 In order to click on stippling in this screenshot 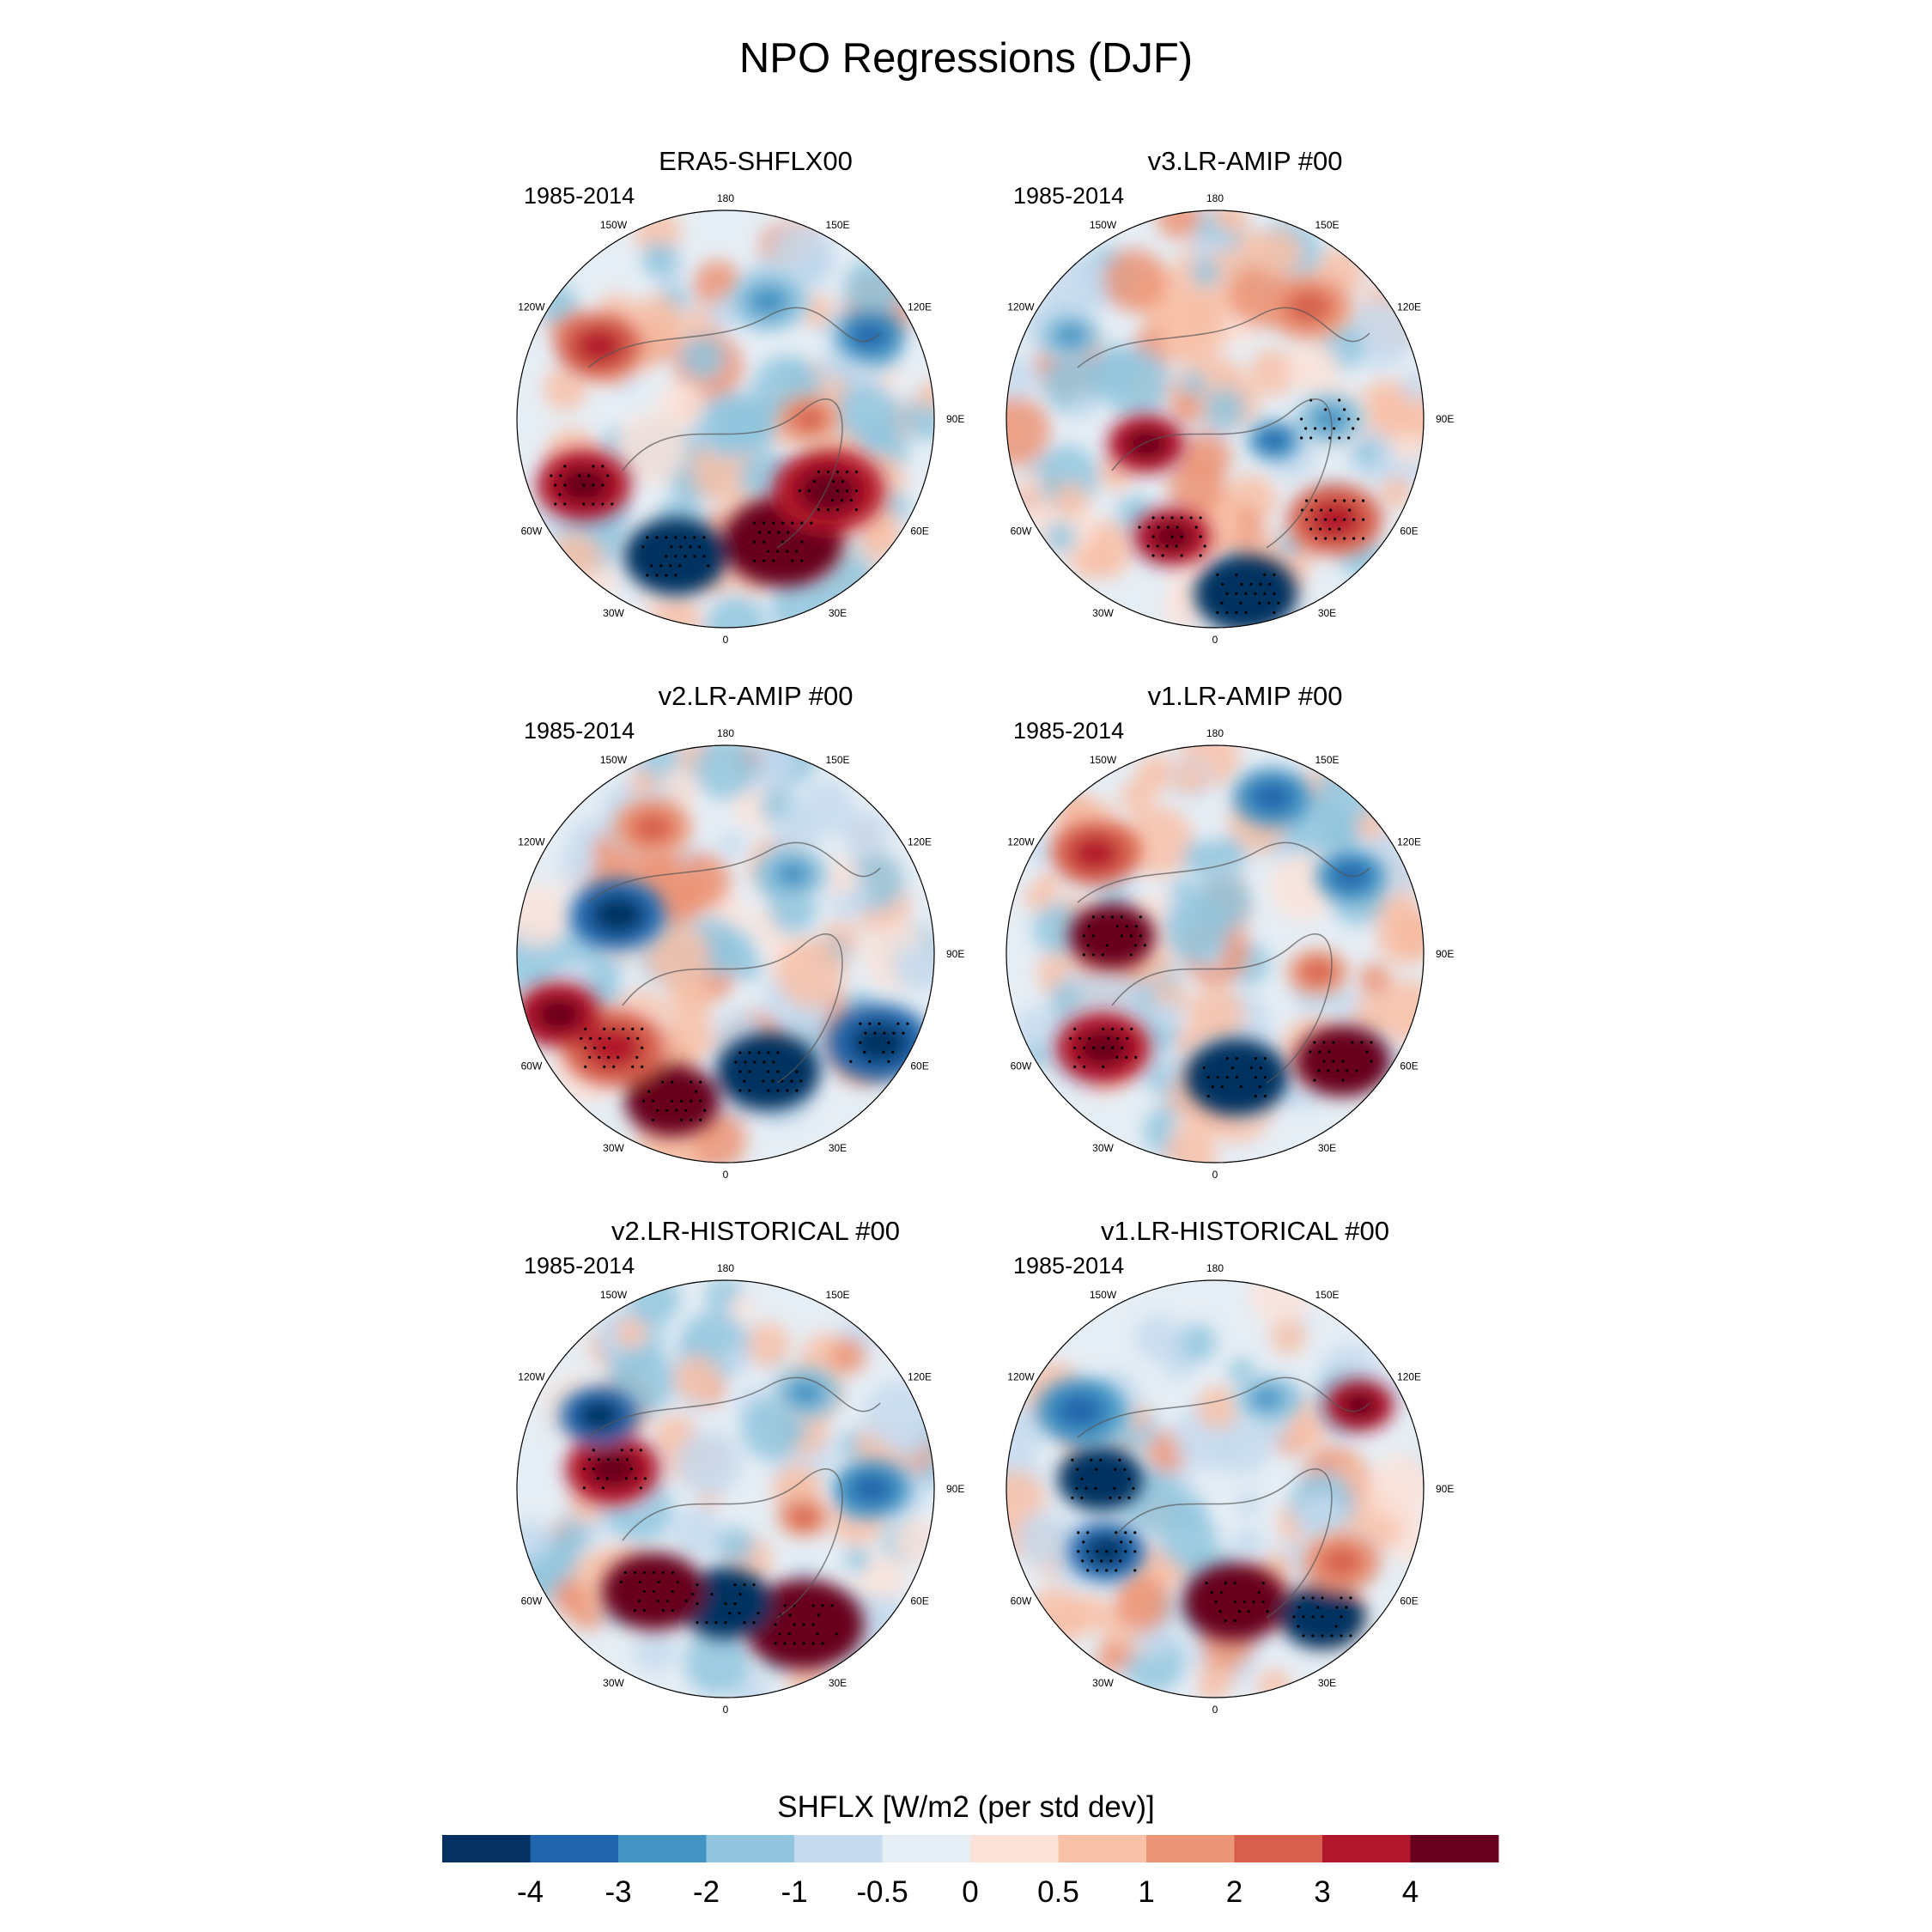, I will do `click(1221, 1006)`.